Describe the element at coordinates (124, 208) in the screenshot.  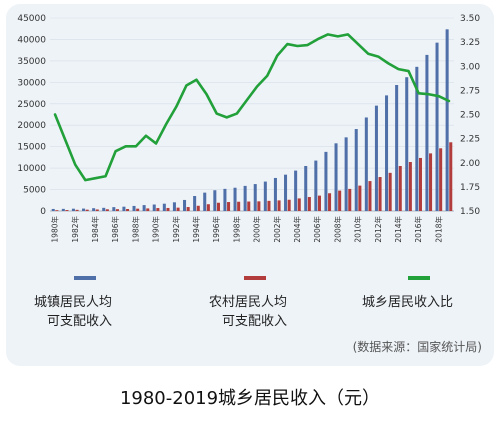
I see `bar-urban-1987` at that location.